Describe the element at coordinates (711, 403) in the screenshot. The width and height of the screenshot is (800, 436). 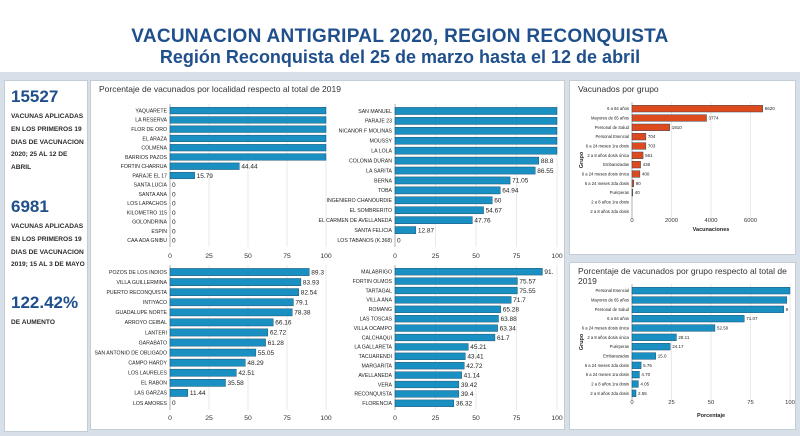
I see `grupo_pct-tick-label: 50` at that location.